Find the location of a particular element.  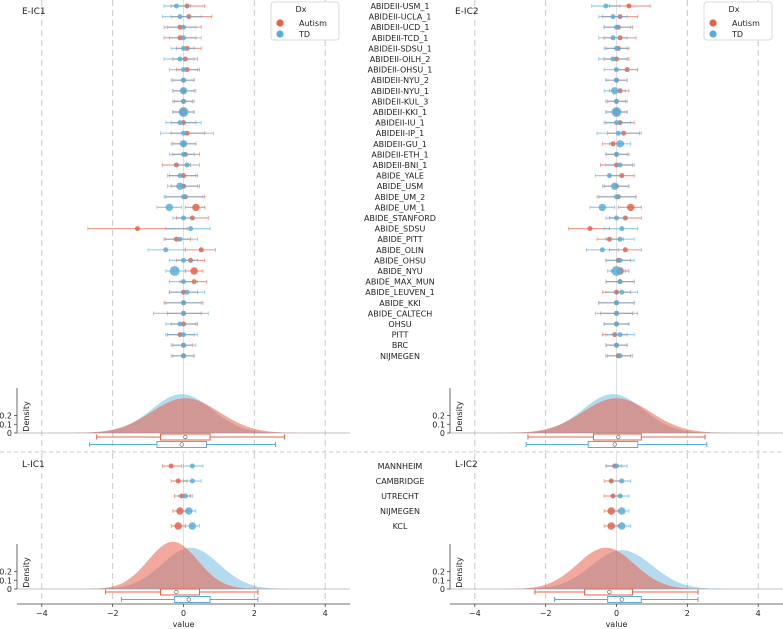

site-label: PITT is located at coordinates (400, 335).